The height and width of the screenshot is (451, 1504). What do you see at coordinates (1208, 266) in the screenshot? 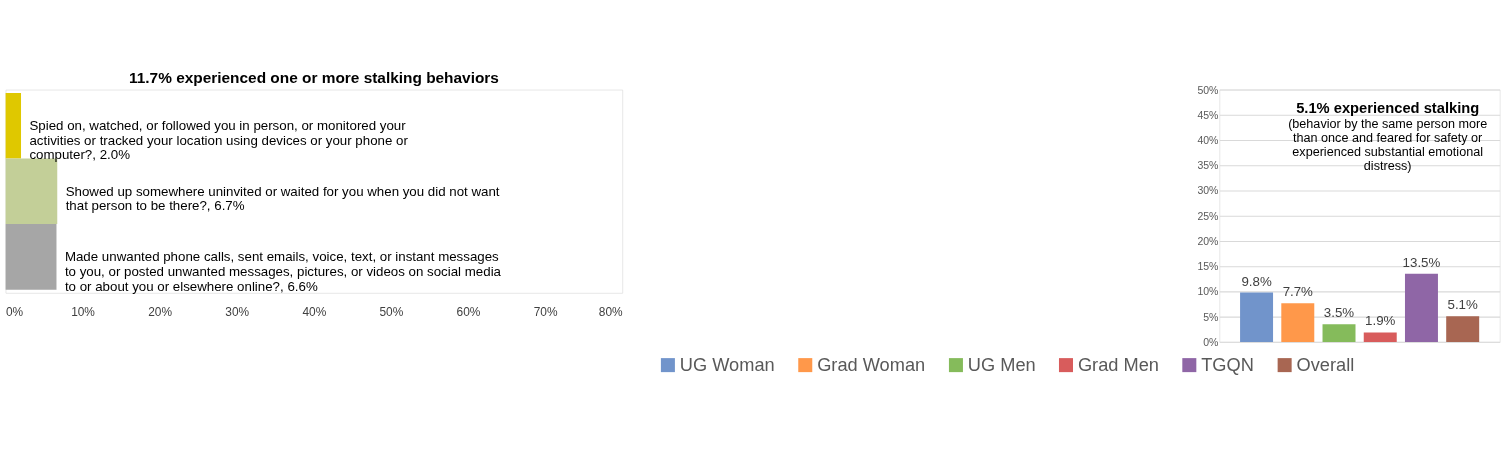
I see `y-tick-label: 15%` at bounding box center [1208, 266].